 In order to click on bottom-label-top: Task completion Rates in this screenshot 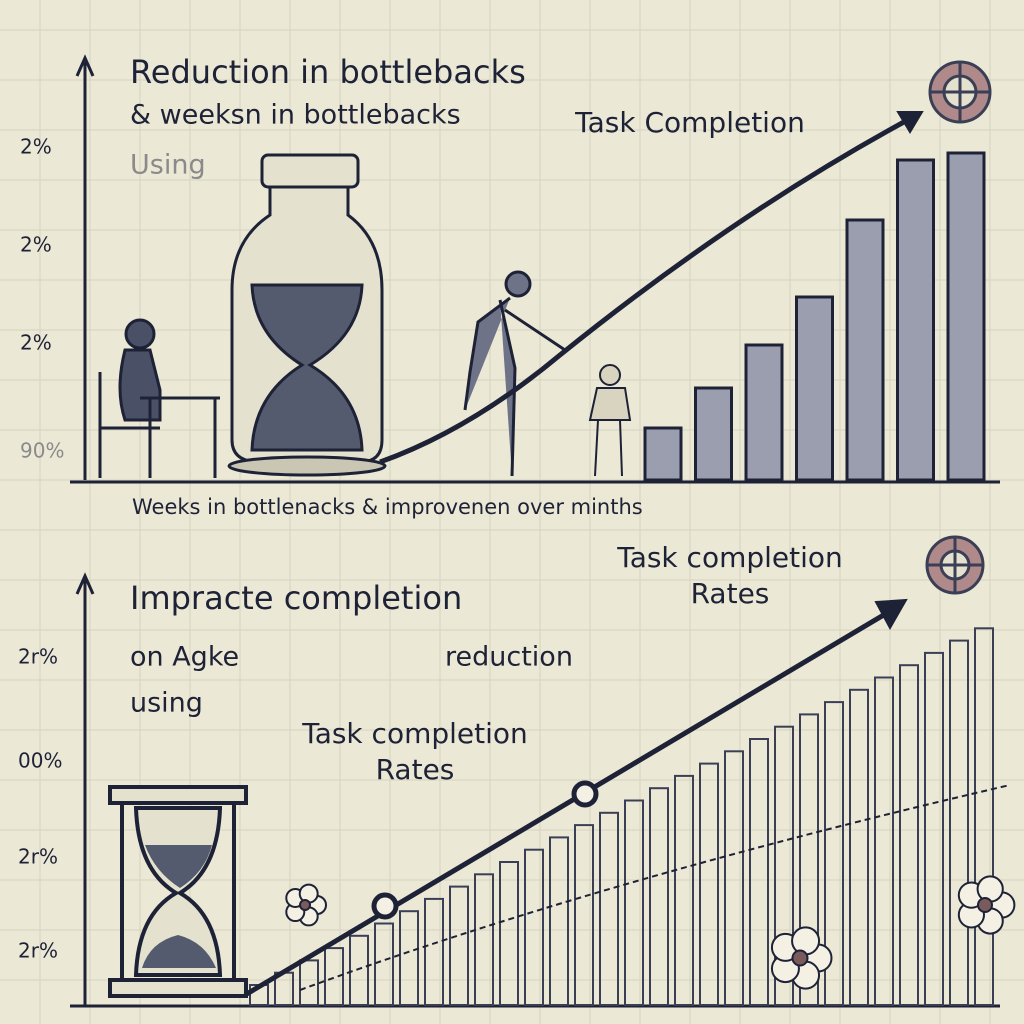, I will do `click(730, 575)`.